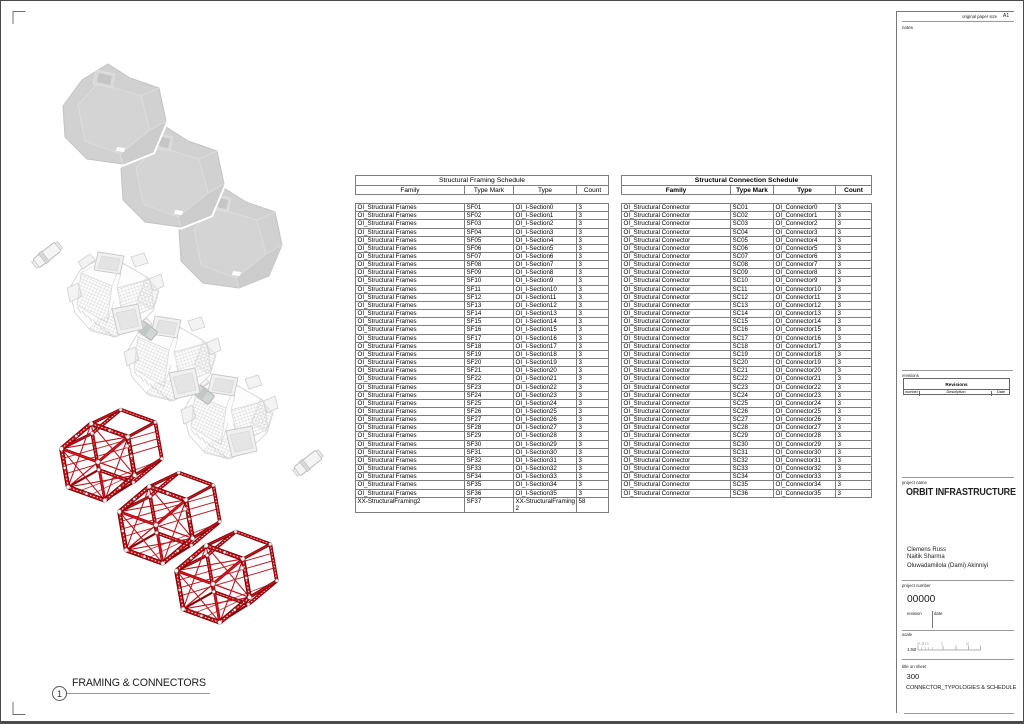  I want to click on svg-text: 10, so click(967, 644).